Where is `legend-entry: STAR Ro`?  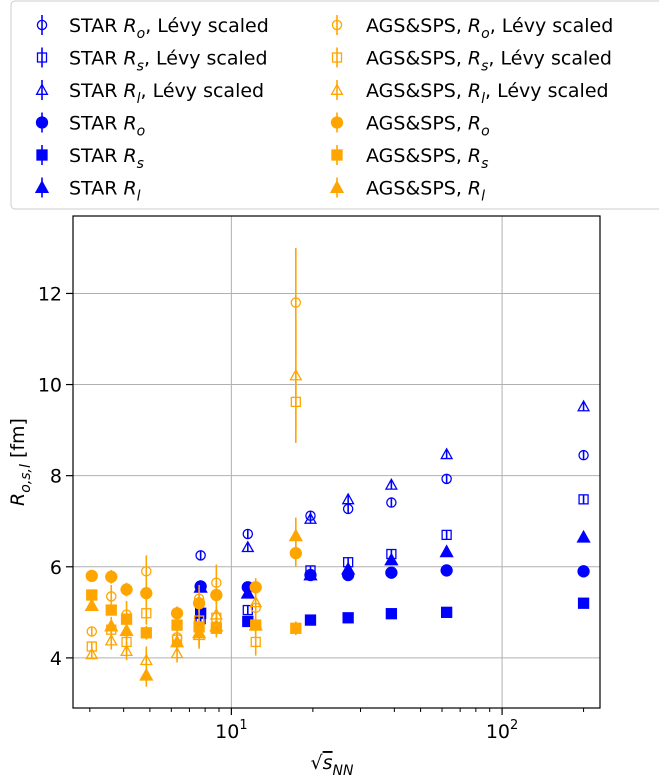 legend-entry: STAR Ro is located at coordinates (90, 126).